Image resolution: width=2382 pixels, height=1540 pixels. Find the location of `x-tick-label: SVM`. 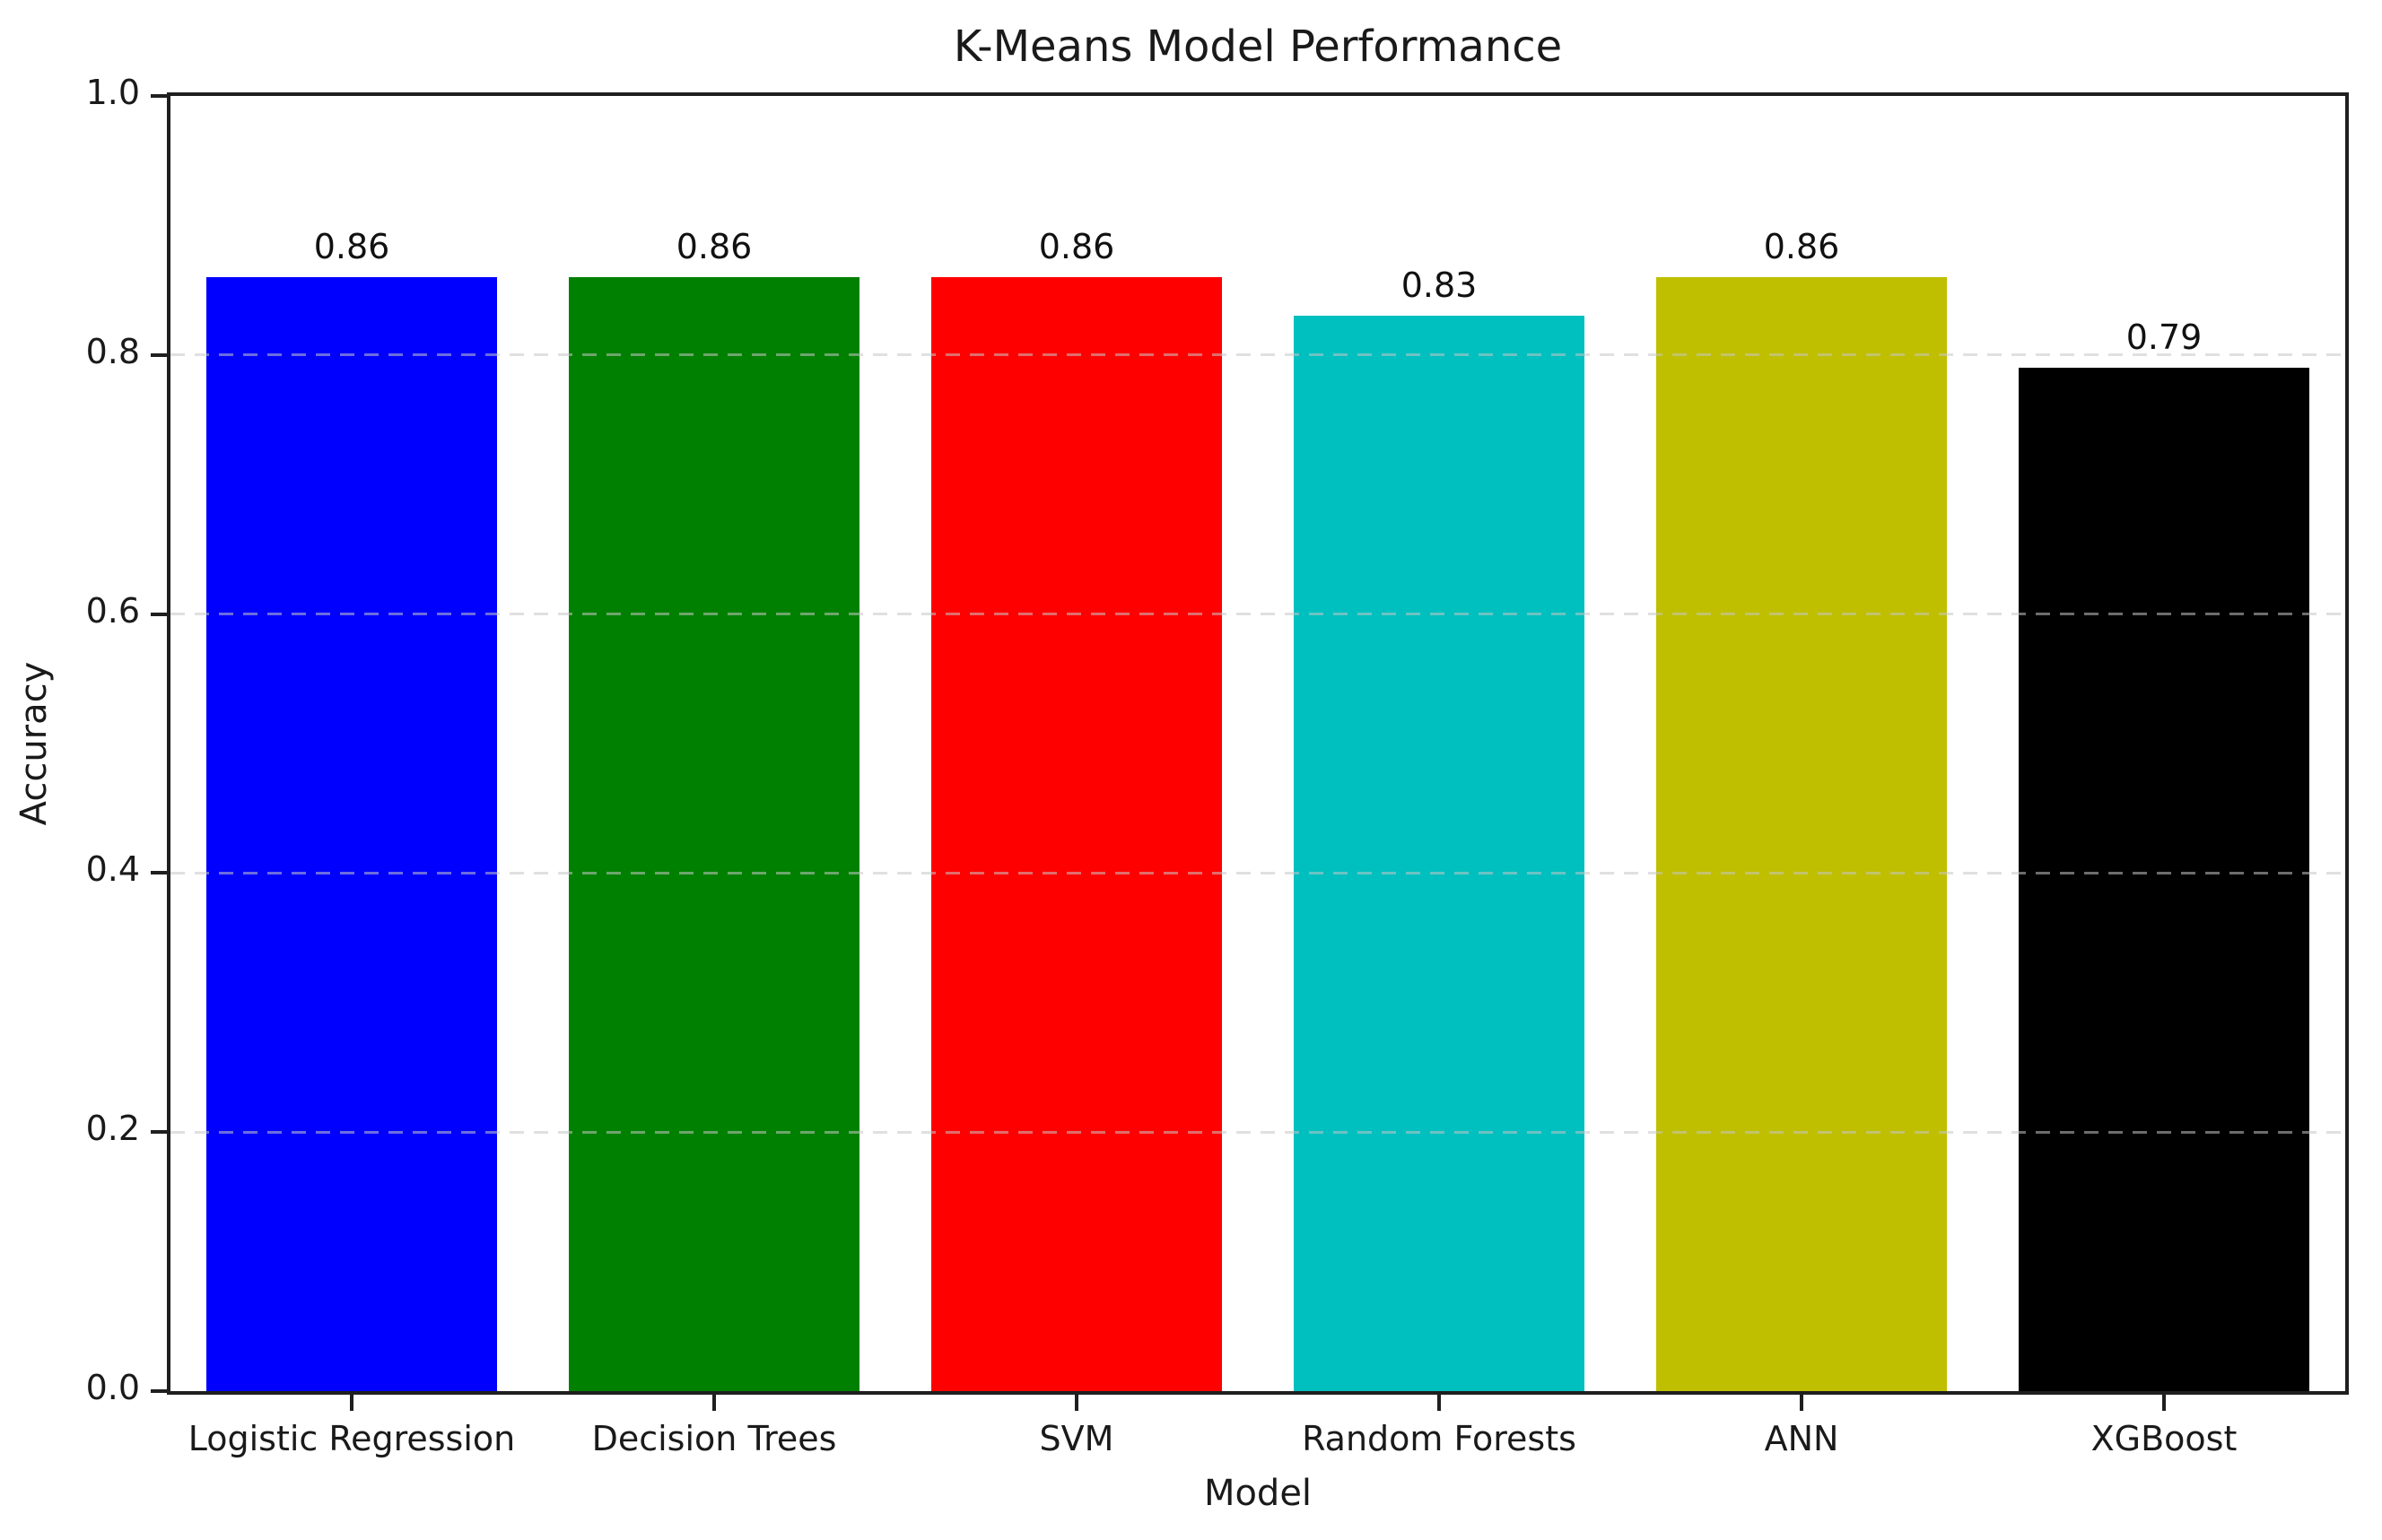

x-tick-label: SVM is located at coordinates (1076, 1438).